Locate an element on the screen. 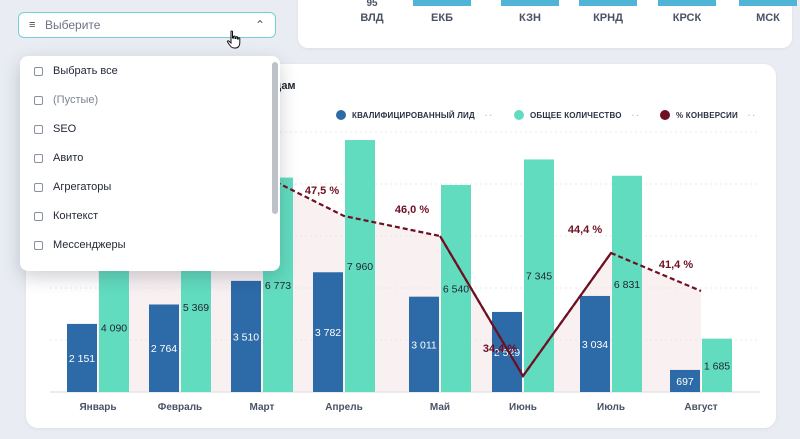  bar-lead-value: 2 764 is located at coordinates (164, 349).